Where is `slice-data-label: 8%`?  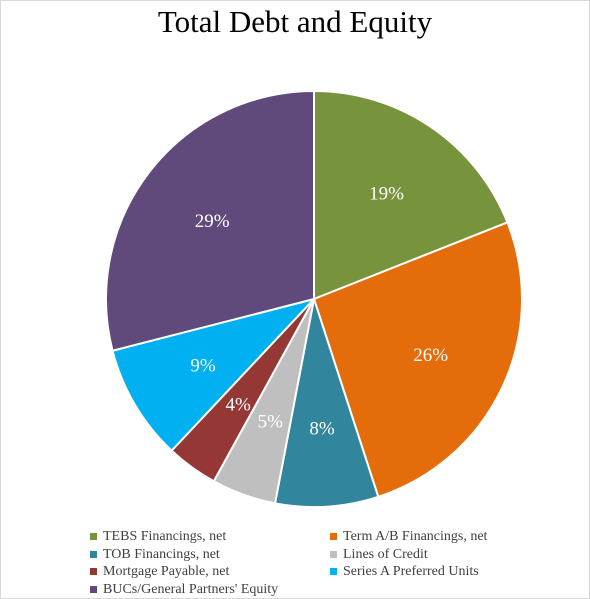
slice-data-label: 8% is located at coordinates (322, 429).